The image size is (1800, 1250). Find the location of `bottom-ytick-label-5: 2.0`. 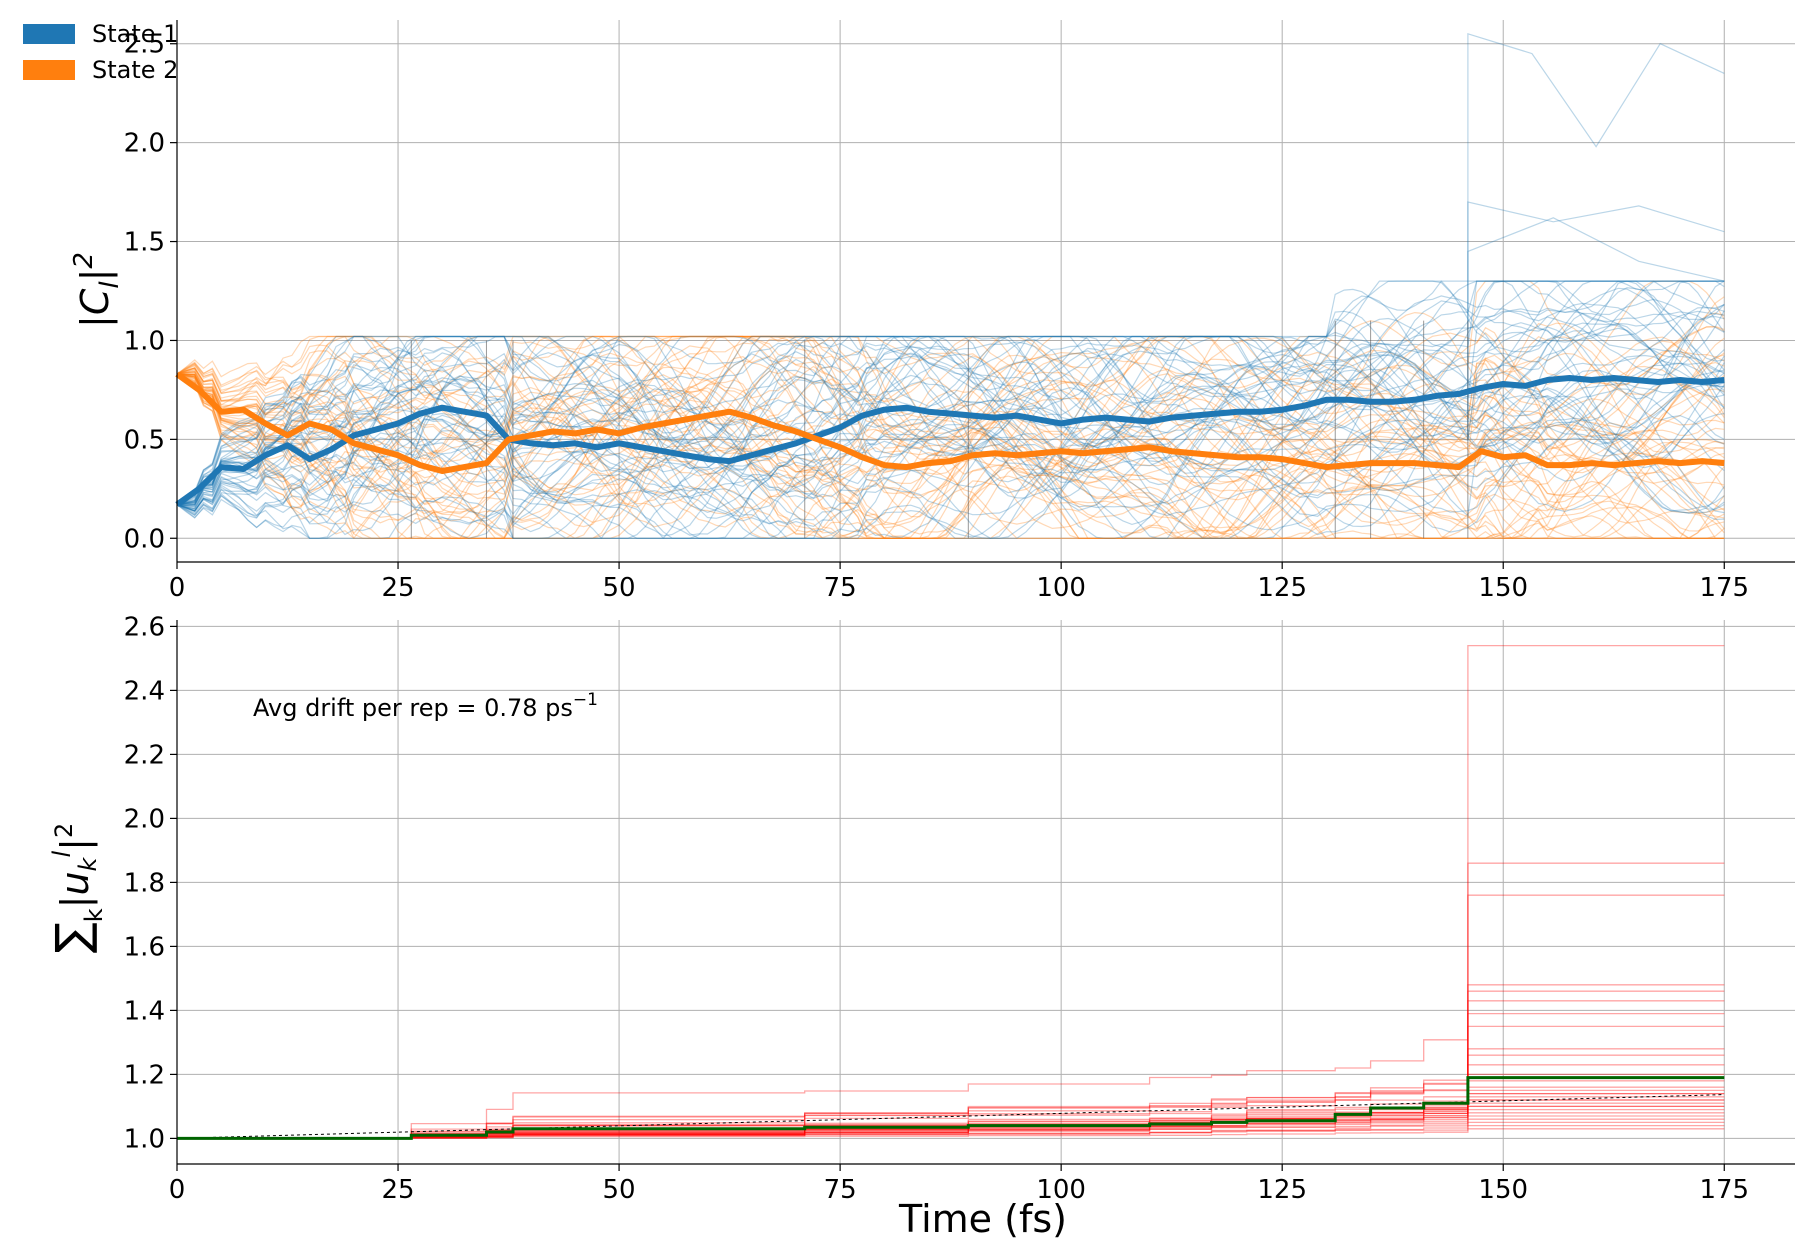

bottom-ytick-label-5: 2.0 is located at coordinates (144, 819).